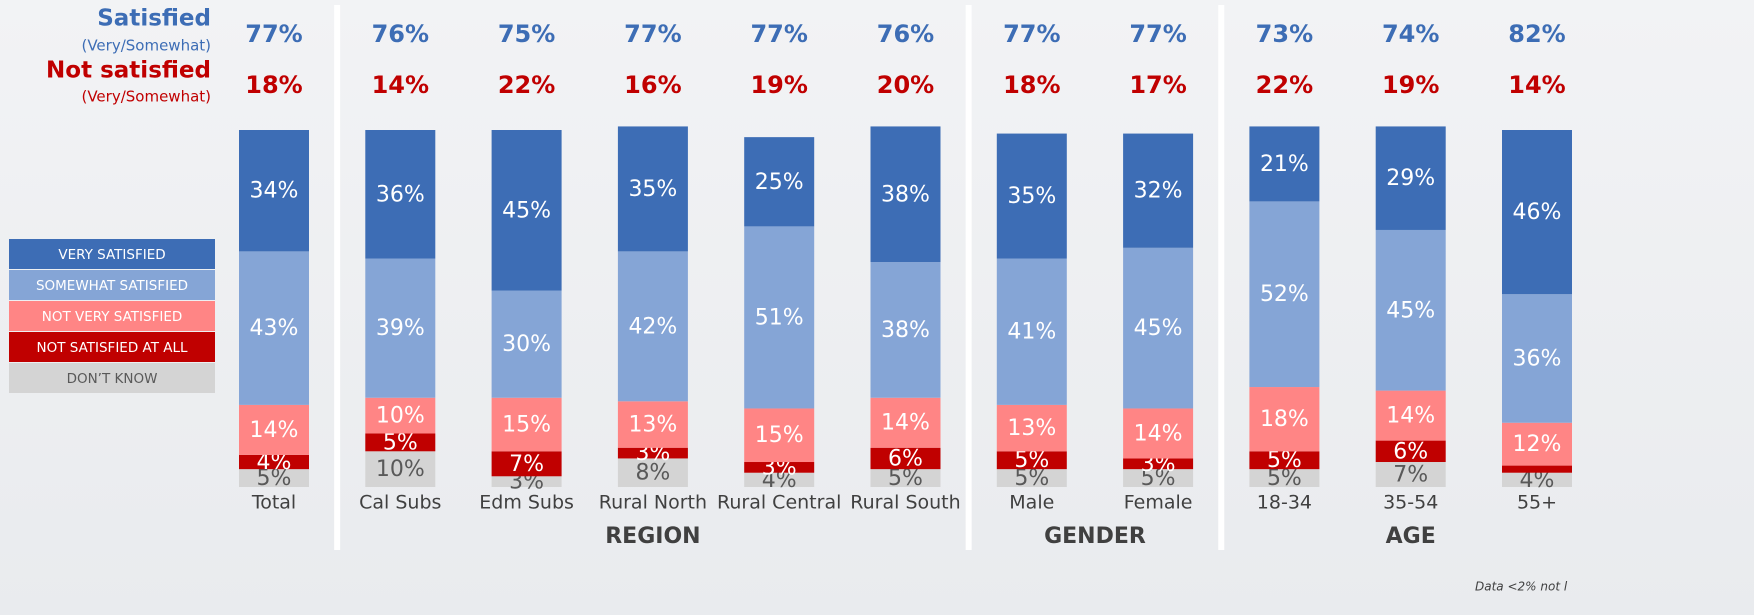 This screenshot has width=1754, height=615. Describe the element at coordinates (905, 503) in the screenshot. I see `x-tick-label: Rural South` at that location.